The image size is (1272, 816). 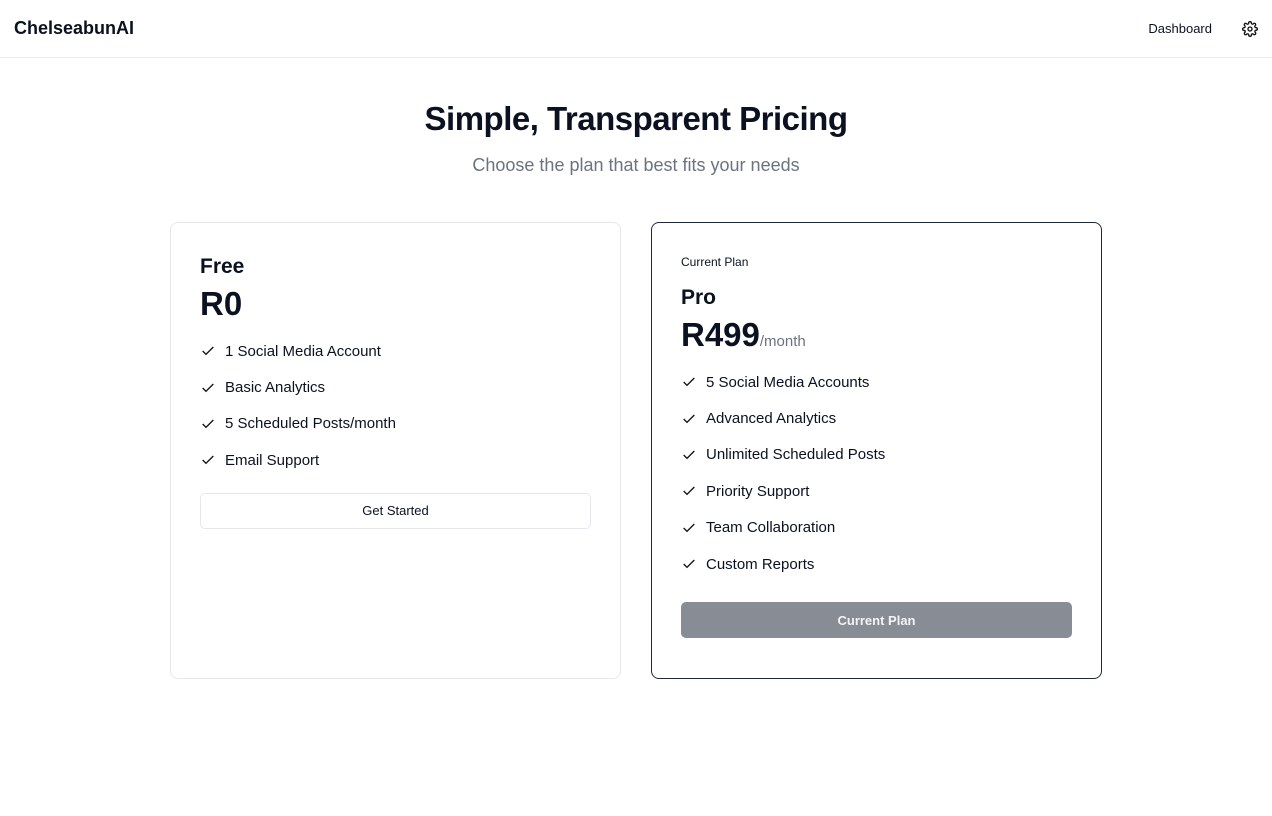 What do you see at coordinates (1250, 28) in the screenshot?
I see `gear-icon` at bounding box center [1250, 28].